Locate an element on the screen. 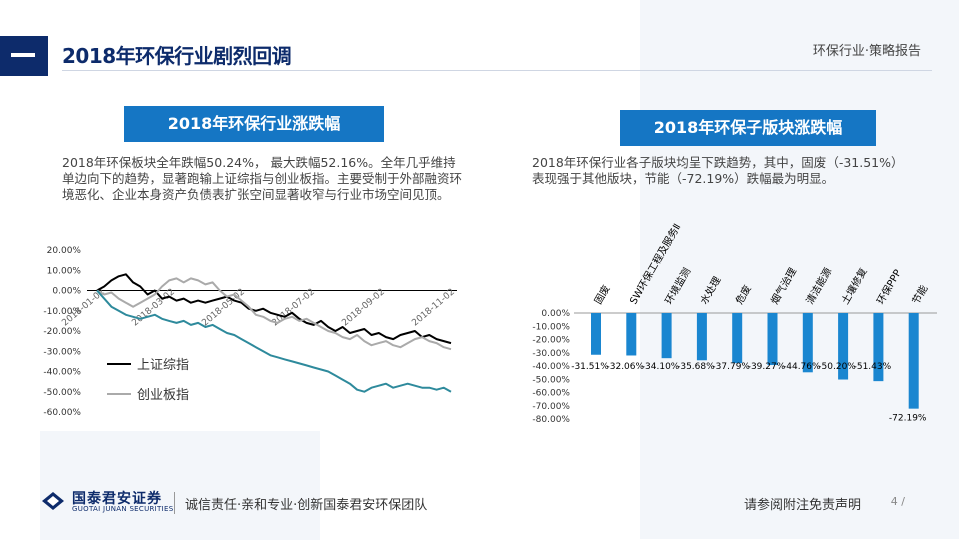 The width and height of the screenshot is (959, 540). footer-disclaimer: 请参阅附注免责声明 is located at coordinates (802, 505).